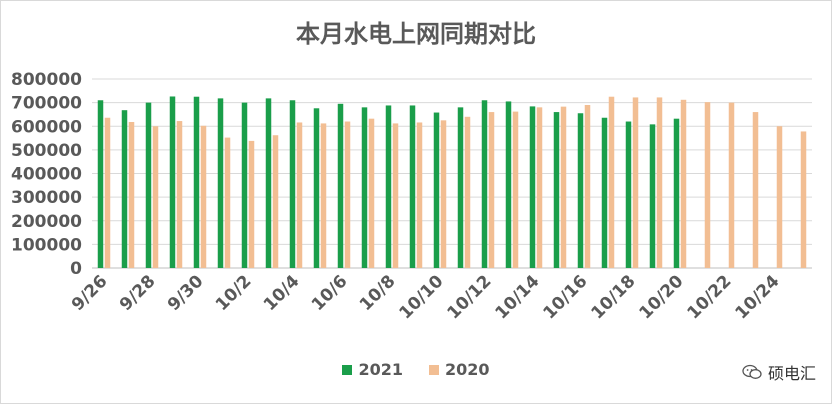  What do you see at coordinates (518, 297) in the screenshot?
I see `x-tick-label: 10/14` at bounding box center [518, 297].